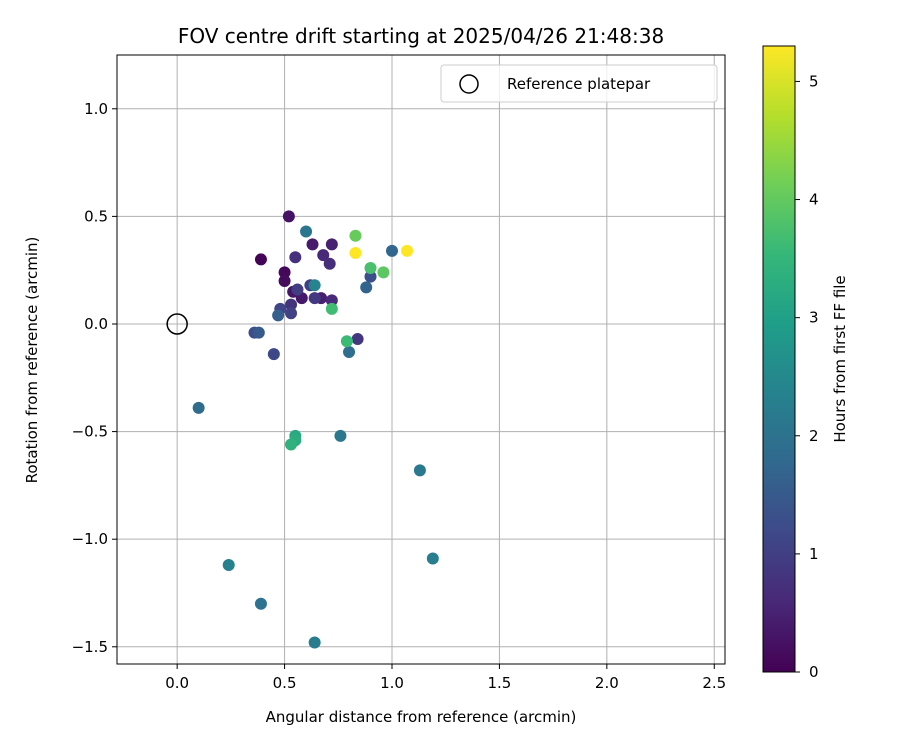  I want to click on colorbar: 0 1 2 3 4 5 Hours from first FF file, so click(805, 363).